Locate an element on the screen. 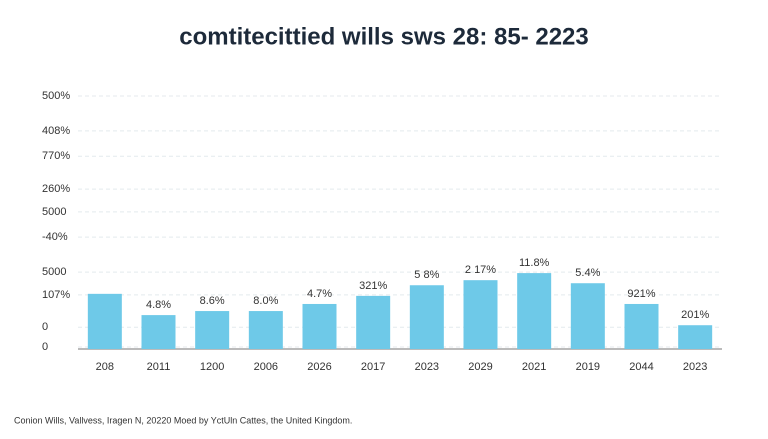 The width and height of the screenshot is (768, 439). data-label: 11.8% is located at coordinates (534, 263).